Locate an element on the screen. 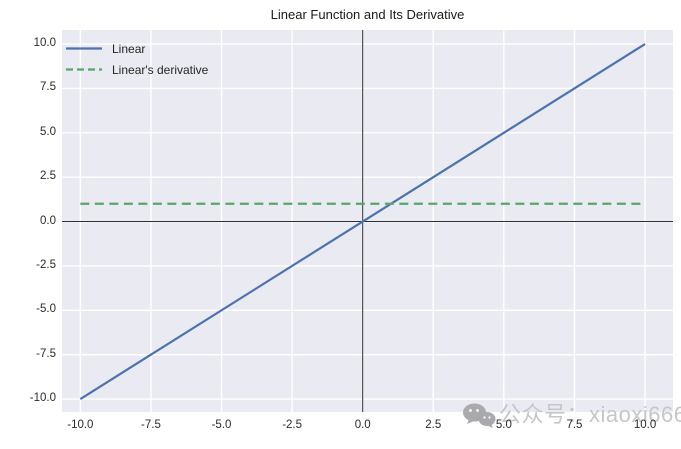  y-tick-label: 2.5 is located at coordinates (48, 176).